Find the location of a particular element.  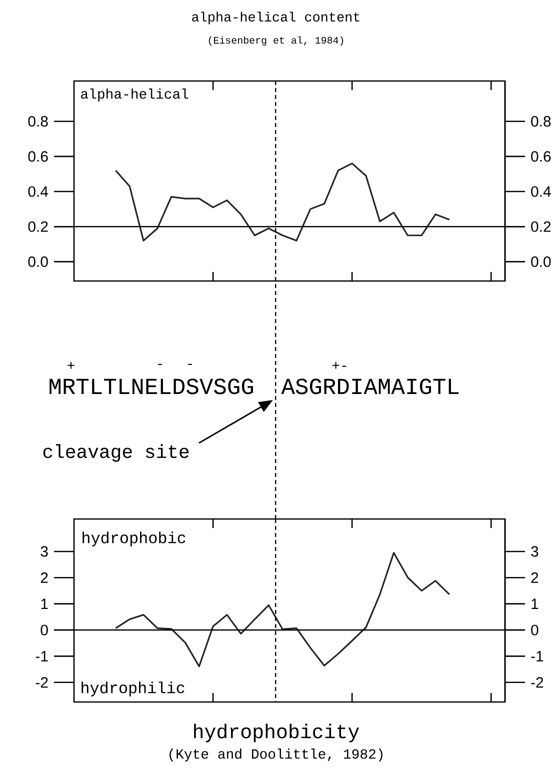

y-tick-label: 0 is located at coordinates (44, 630).